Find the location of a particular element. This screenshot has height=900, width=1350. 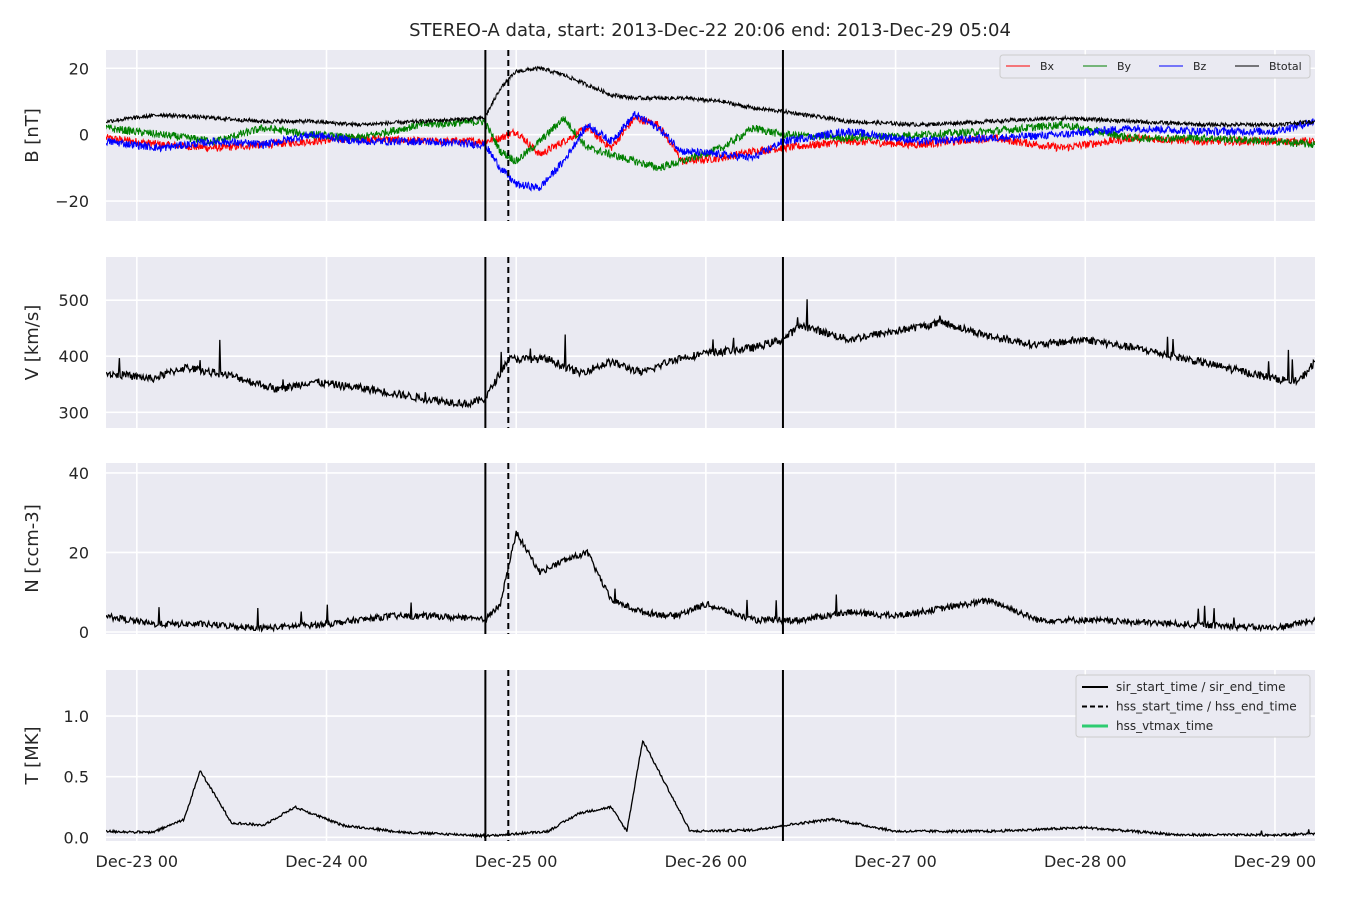

legend-label: Bz is located at coordinates (1200, 66).